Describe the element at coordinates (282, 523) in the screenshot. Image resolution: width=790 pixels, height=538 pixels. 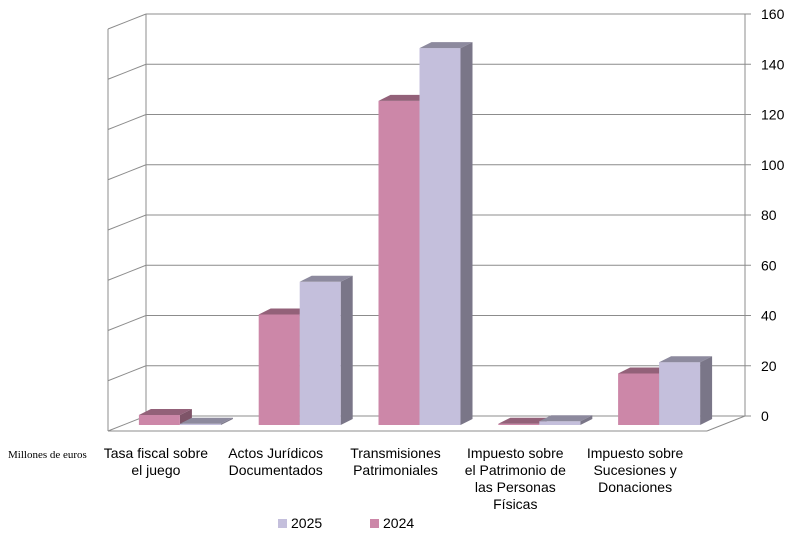
I see `legend-swatch-2025` at that location.